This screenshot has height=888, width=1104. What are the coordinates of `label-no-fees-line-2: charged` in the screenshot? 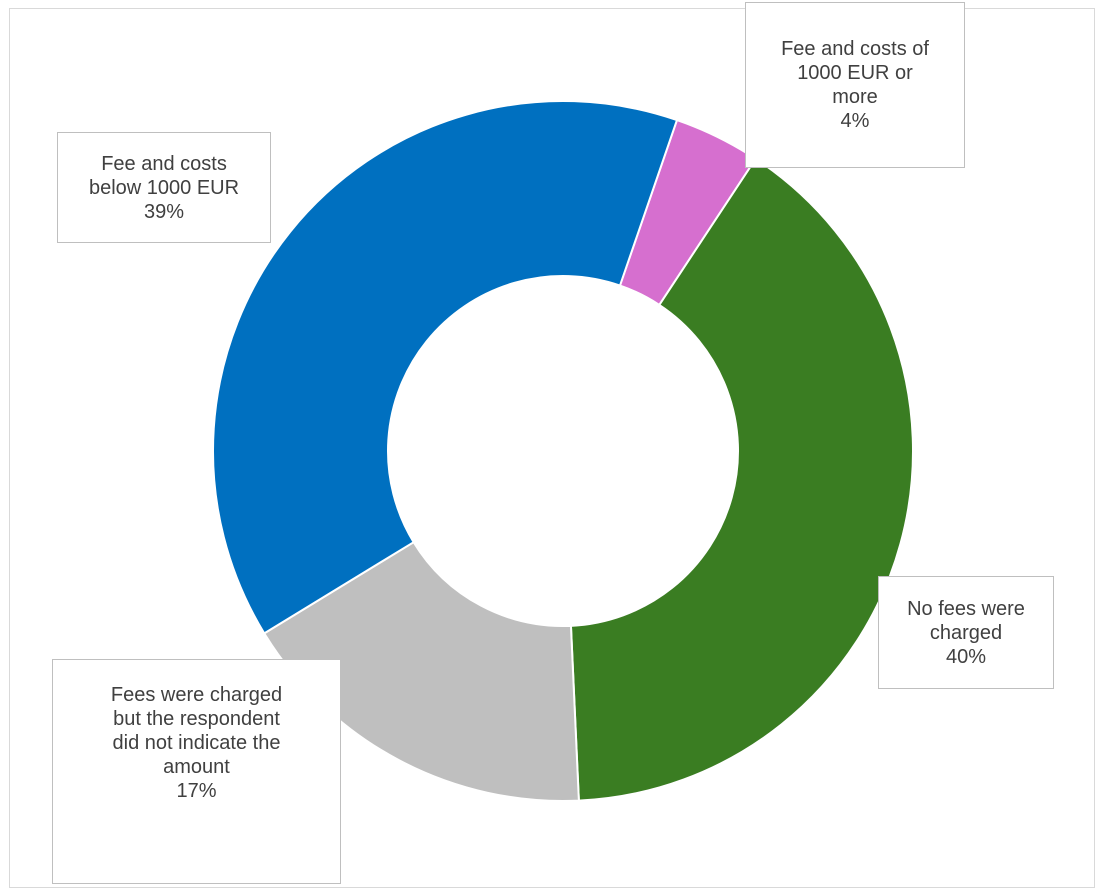 It's located at (966, 632).